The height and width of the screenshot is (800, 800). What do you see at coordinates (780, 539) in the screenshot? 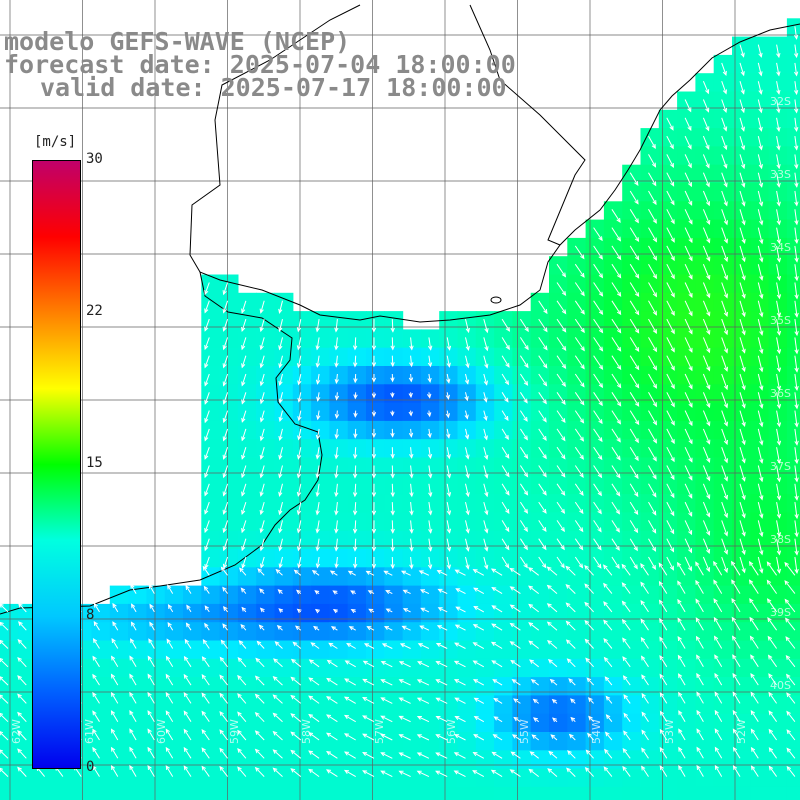
I see `lat-label: 38S` at bounding box center [780, 539].